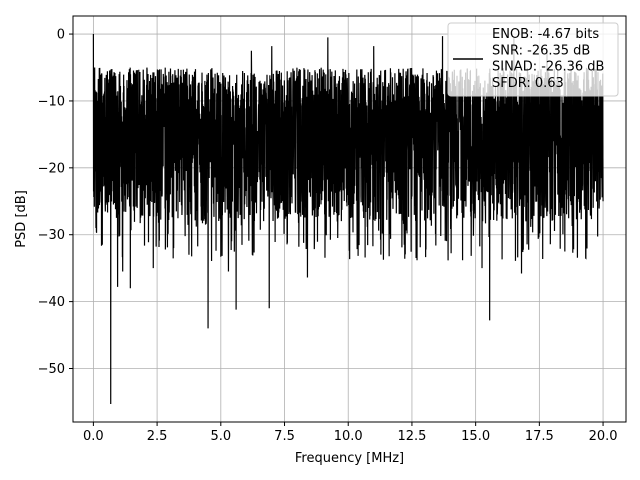 The width and height of the screenshot is (640, 480). I want to click on legend-entry: SFDR: 0.63, so click(528, 83).